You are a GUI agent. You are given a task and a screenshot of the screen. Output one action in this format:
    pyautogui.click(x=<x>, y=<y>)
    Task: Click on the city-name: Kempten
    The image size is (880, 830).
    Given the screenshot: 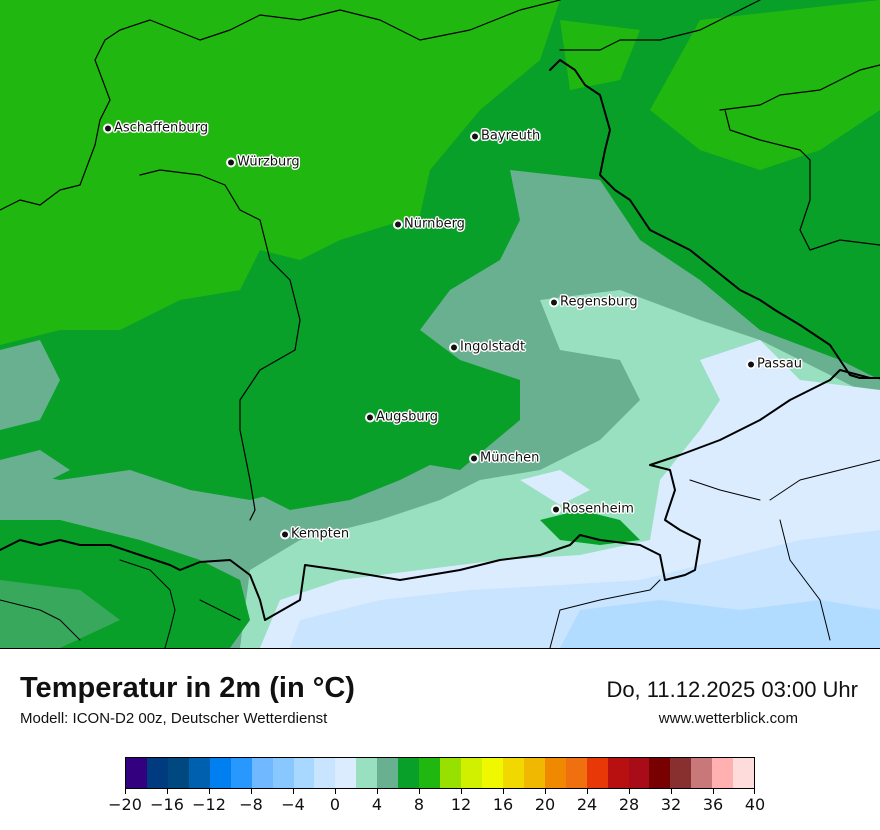 What is the action you would take?
    pyautogui.click(x=320, y=534)
    